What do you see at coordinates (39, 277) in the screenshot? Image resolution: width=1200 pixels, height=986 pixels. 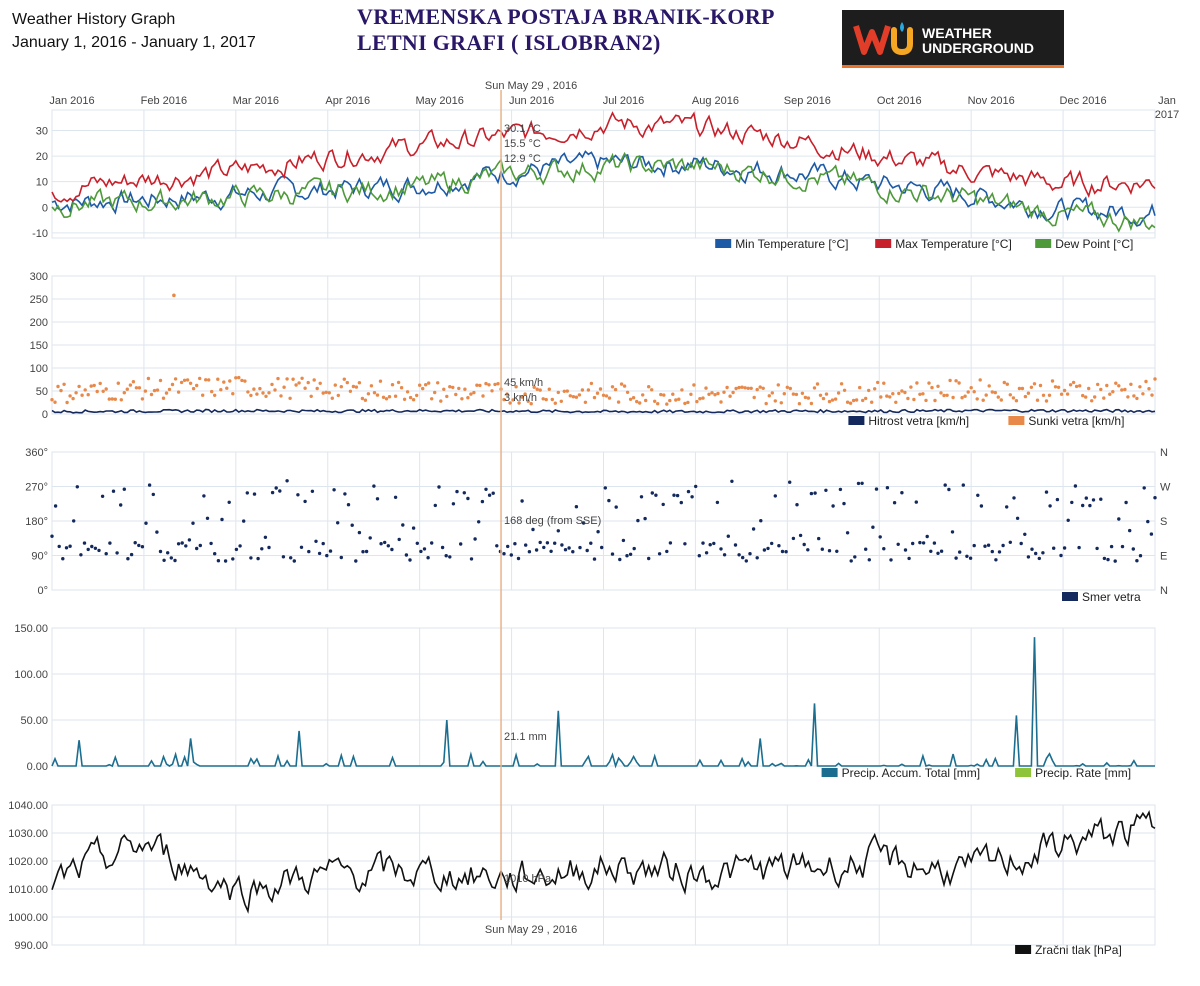 I see `y-tick-label: 300` at bounding box center [39, 277].